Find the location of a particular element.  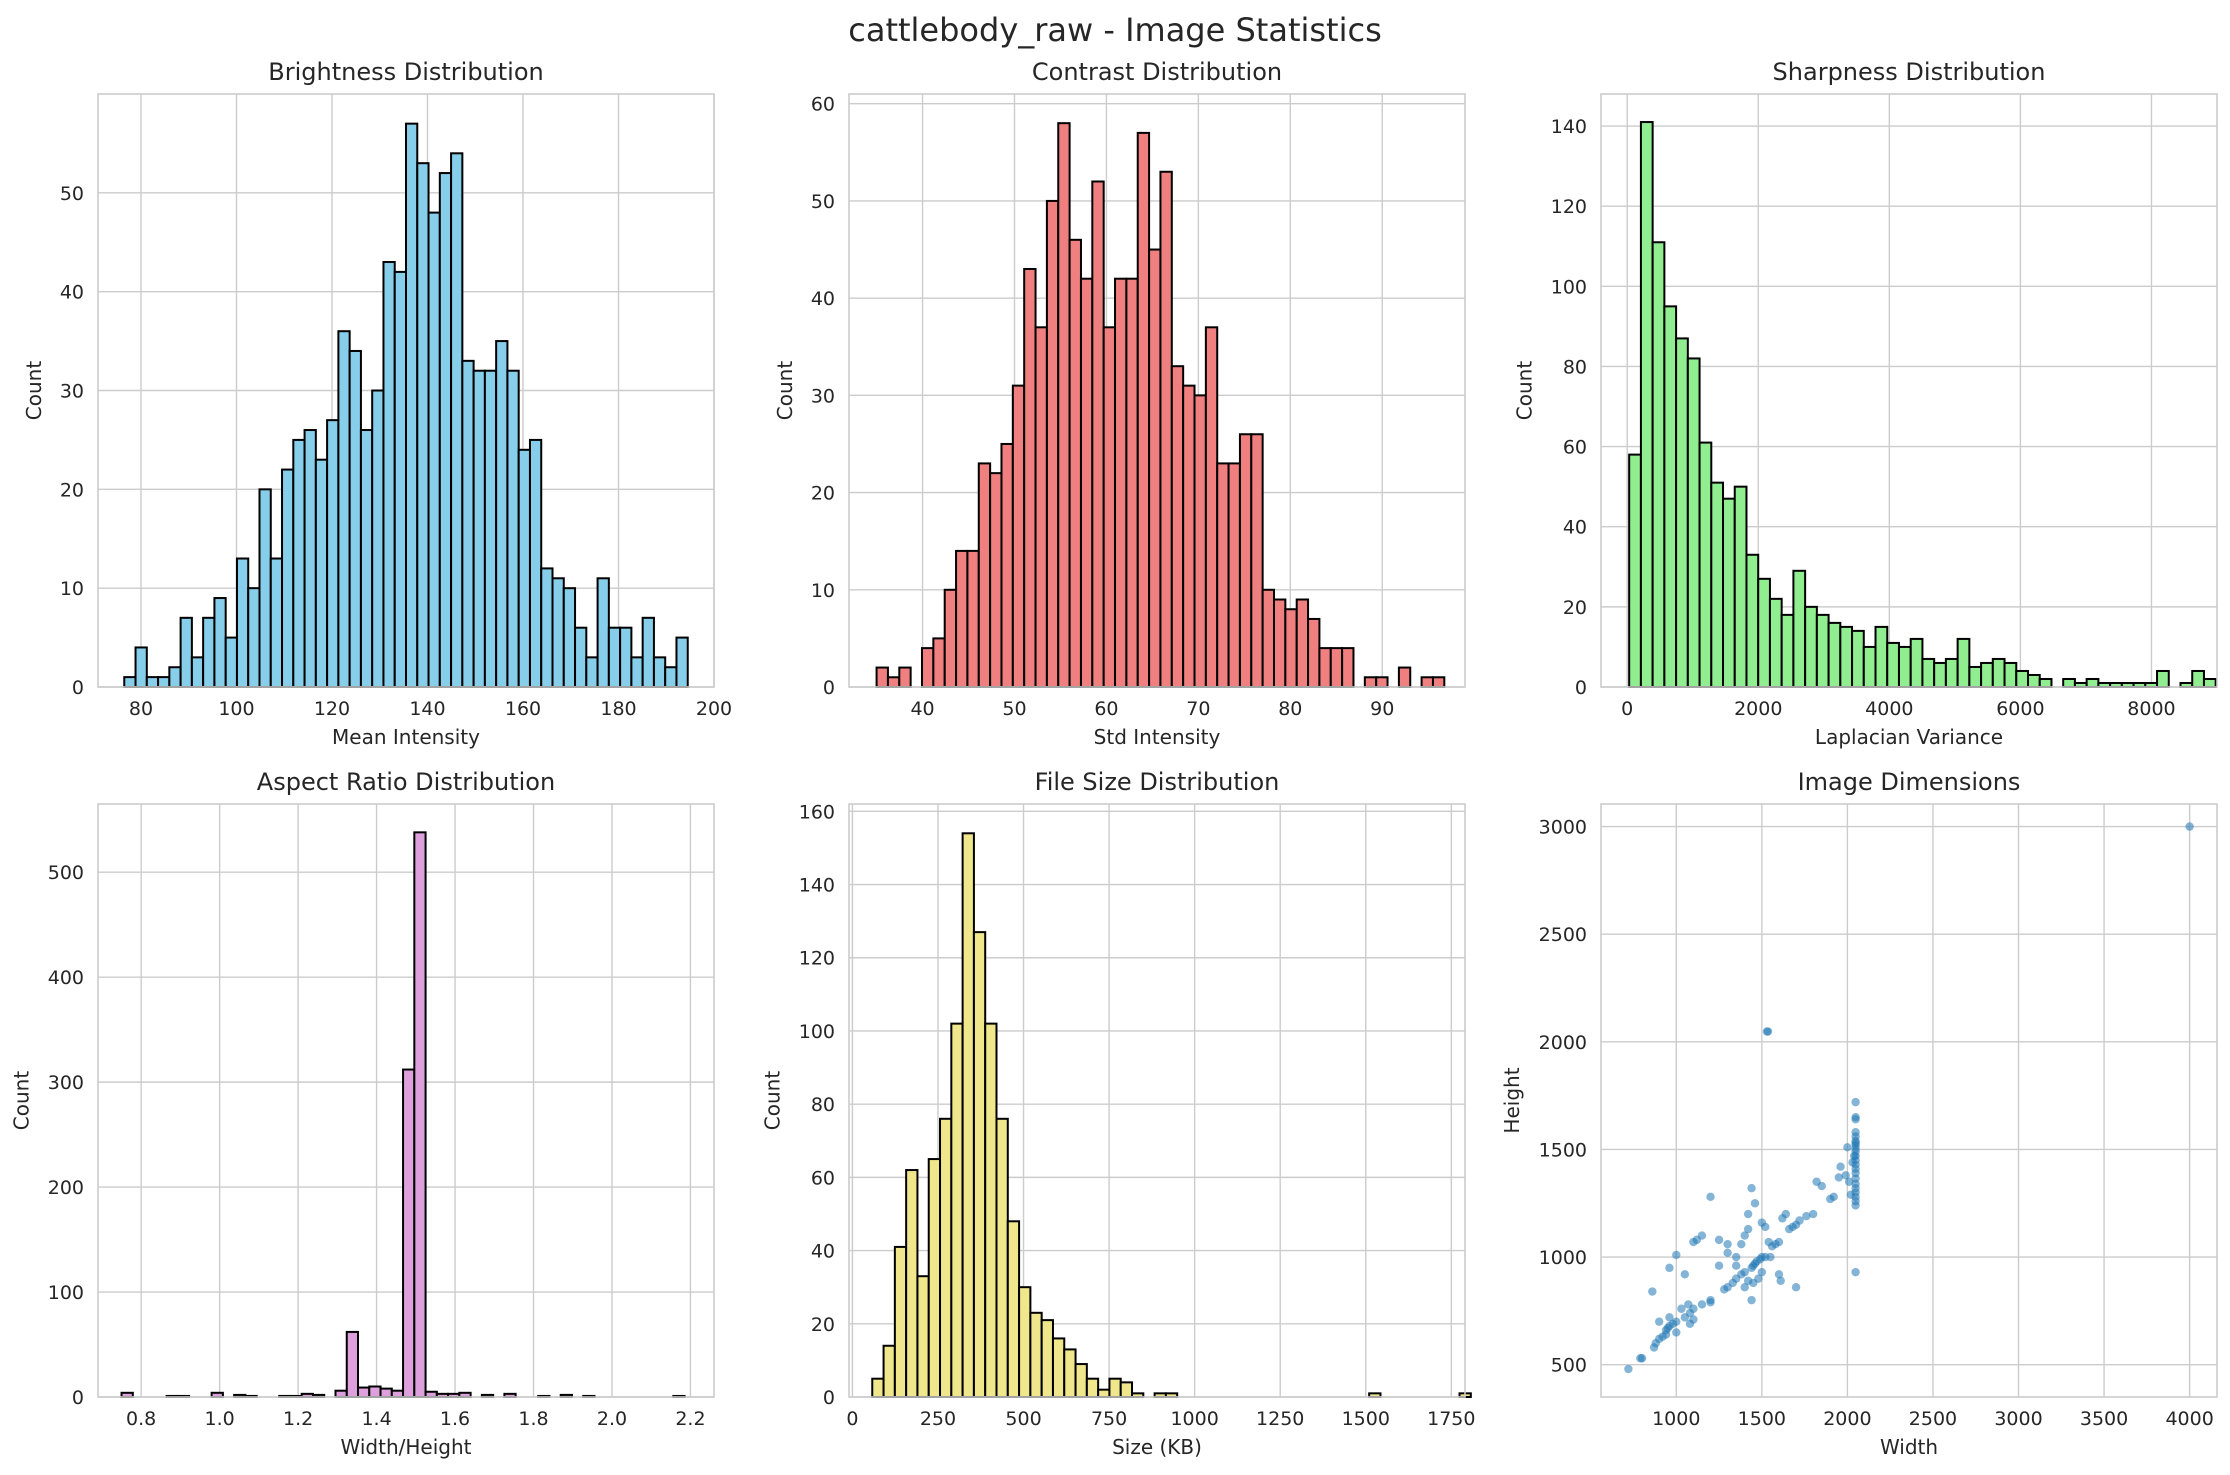

x-tick-label: 1500 is located at coordinates (1762, 1419).